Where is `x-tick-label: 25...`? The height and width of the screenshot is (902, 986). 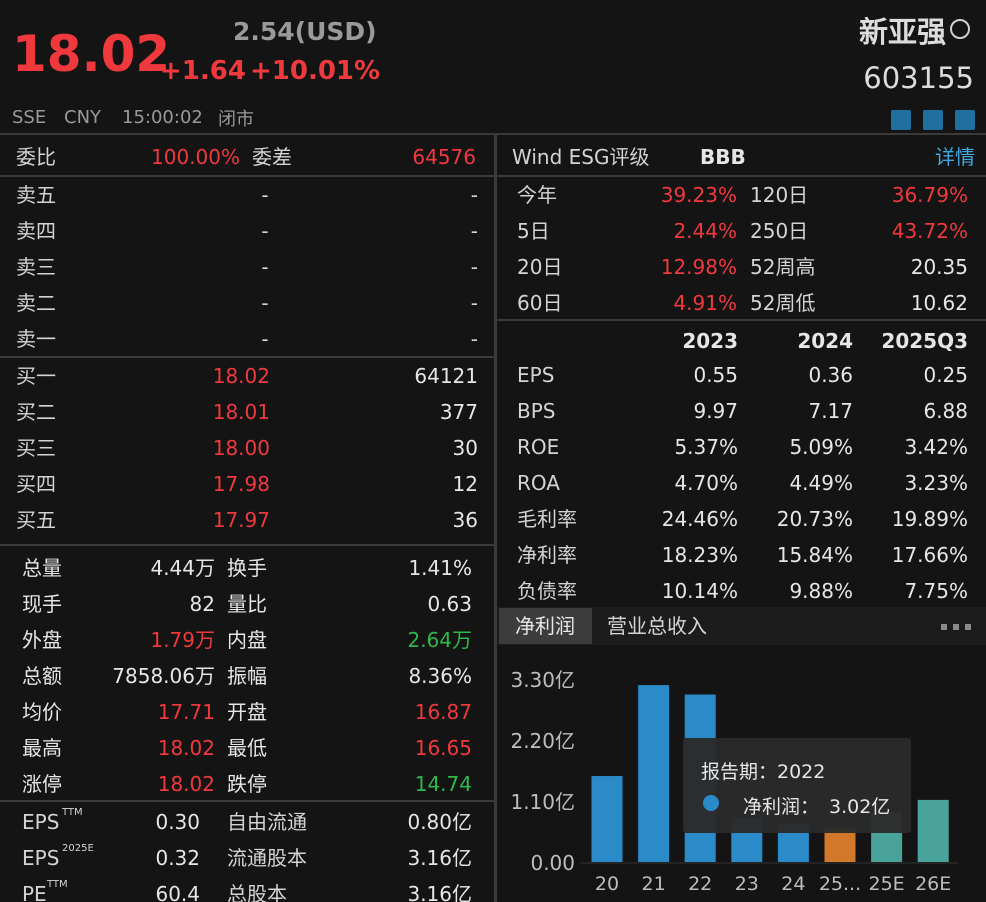
x-tick-label: 25... is located at coordinates (840, 884).